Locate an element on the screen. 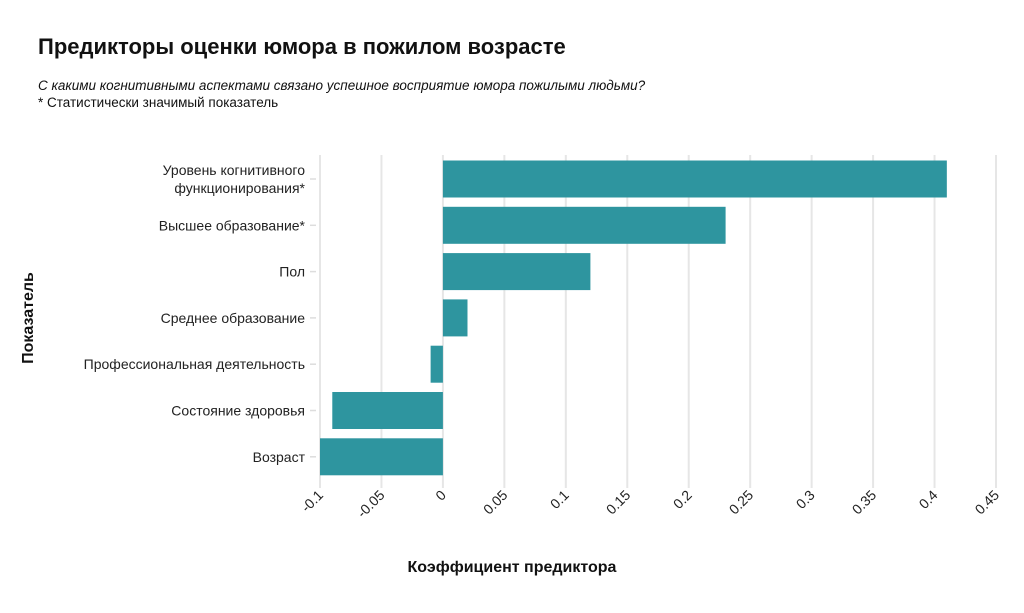  x-tick-label: 0.25 is located at coordinates (741, 502).